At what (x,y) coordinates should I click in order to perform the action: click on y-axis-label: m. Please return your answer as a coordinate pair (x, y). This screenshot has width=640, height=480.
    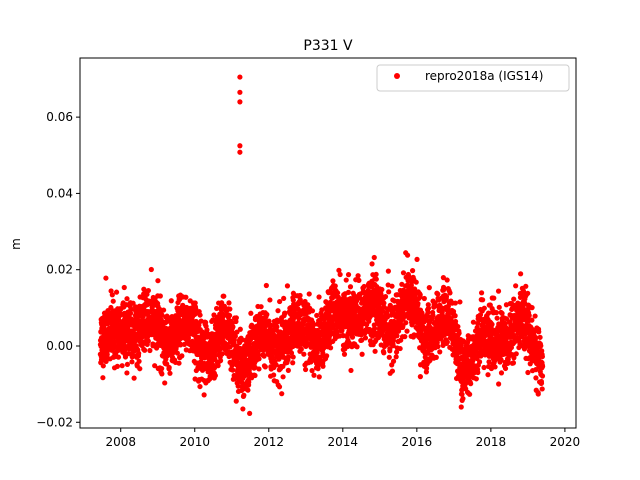
    Looking at the image, I should click on (16, 244).